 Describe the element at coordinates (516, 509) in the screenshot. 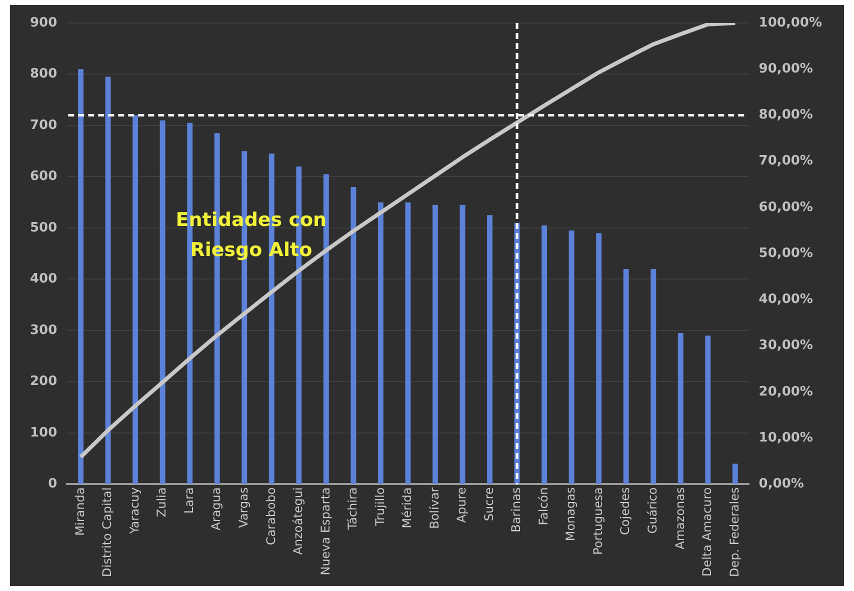

I see `x-tick-label: Barinas` at that location.